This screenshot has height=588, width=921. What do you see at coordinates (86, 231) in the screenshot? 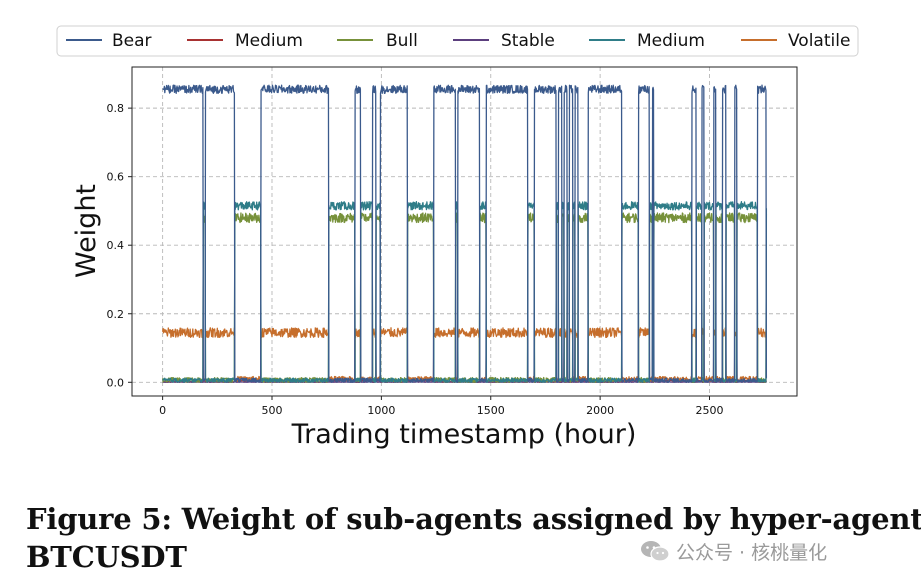
I see `y-axis-label: Weight` at bounding box center [86, 231].